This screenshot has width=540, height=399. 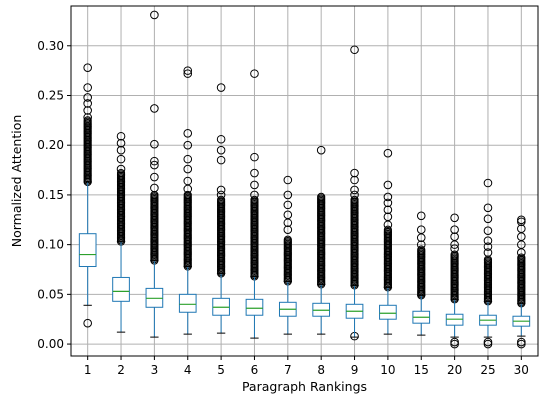 I want to click on x-axis-title: Paragraph Rankings, so click(x=304, y=386).